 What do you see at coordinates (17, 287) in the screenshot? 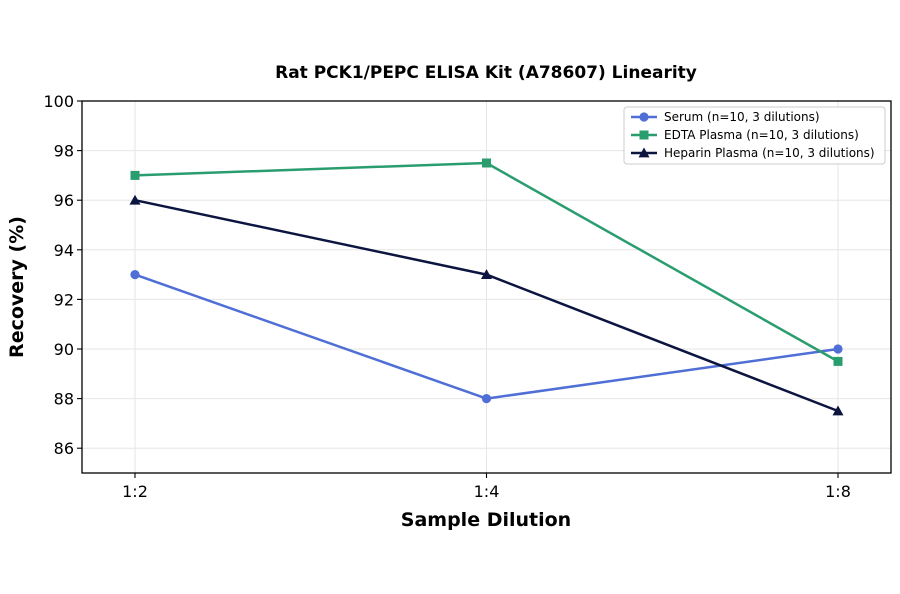
I see `y-axis-label: Recovery (%)` at bounding box center [17, 287].